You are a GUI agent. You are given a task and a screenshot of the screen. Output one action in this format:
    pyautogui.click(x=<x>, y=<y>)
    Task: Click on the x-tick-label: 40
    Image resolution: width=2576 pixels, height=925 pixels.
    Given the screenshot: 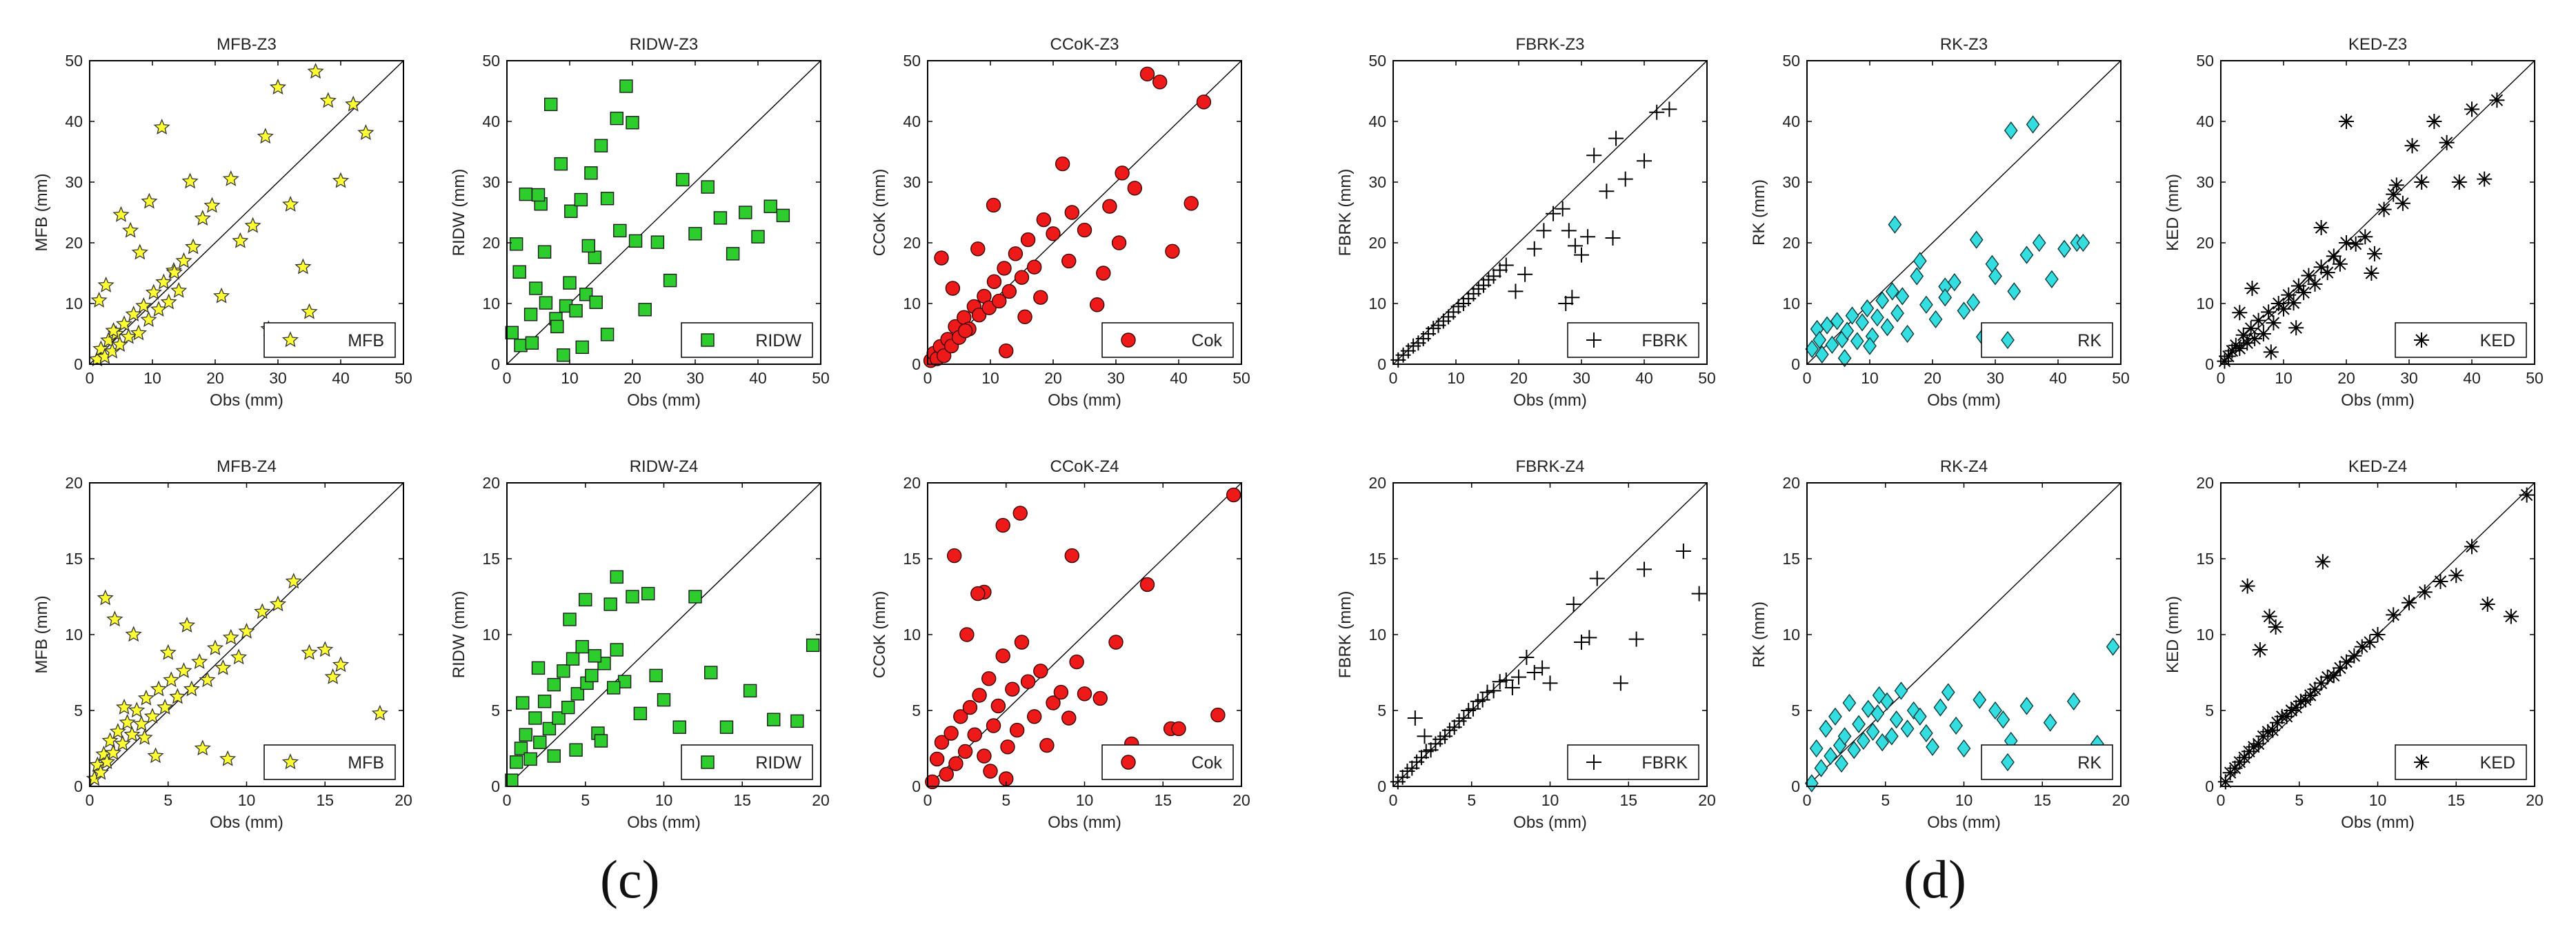 What is the action you would take?
    pyautogui.click(x=2472, y=378)
    